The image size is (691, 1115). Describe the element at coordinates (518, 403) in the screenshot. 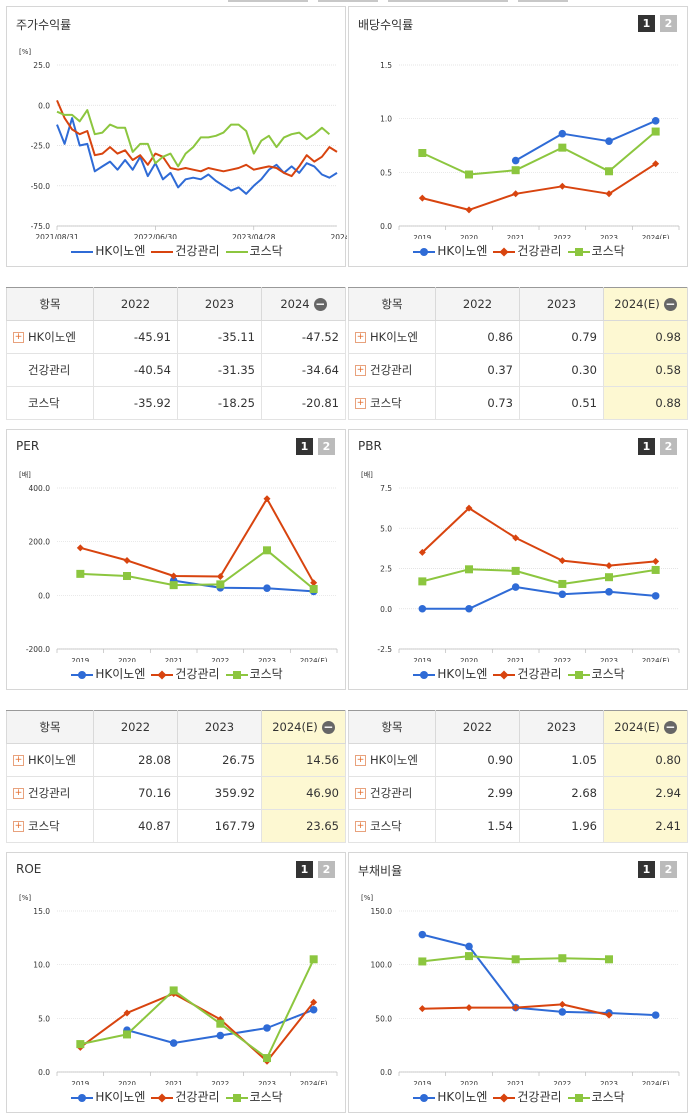

I see `table-row: + 코스닥 0.73 0.51 0.88` at that location.